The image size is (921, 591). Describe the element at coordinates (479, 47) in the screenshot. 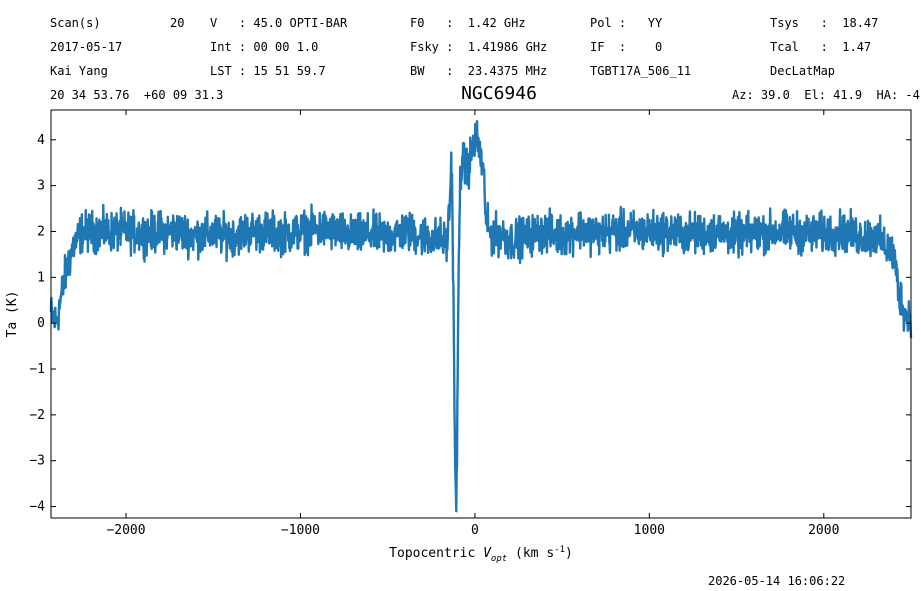

I see `header-sky-frequency: Fsky : 1.41986 GHz` at that location.